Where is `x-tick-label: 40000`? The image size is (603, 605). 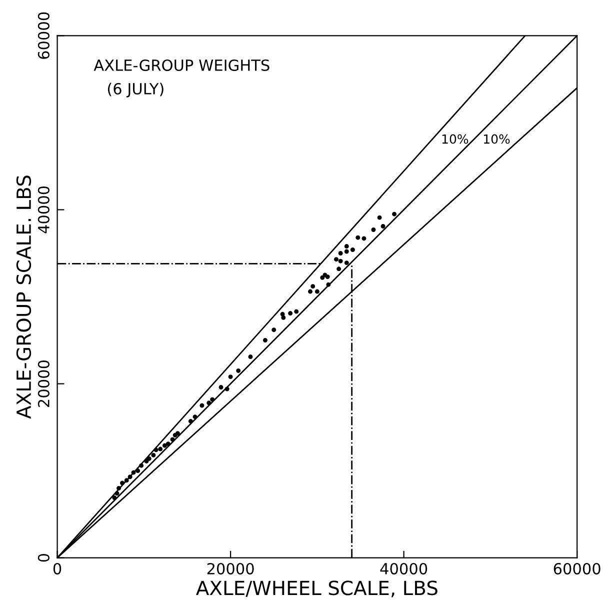
x-tick-label: 40000 is located at coordinates (404, 568).